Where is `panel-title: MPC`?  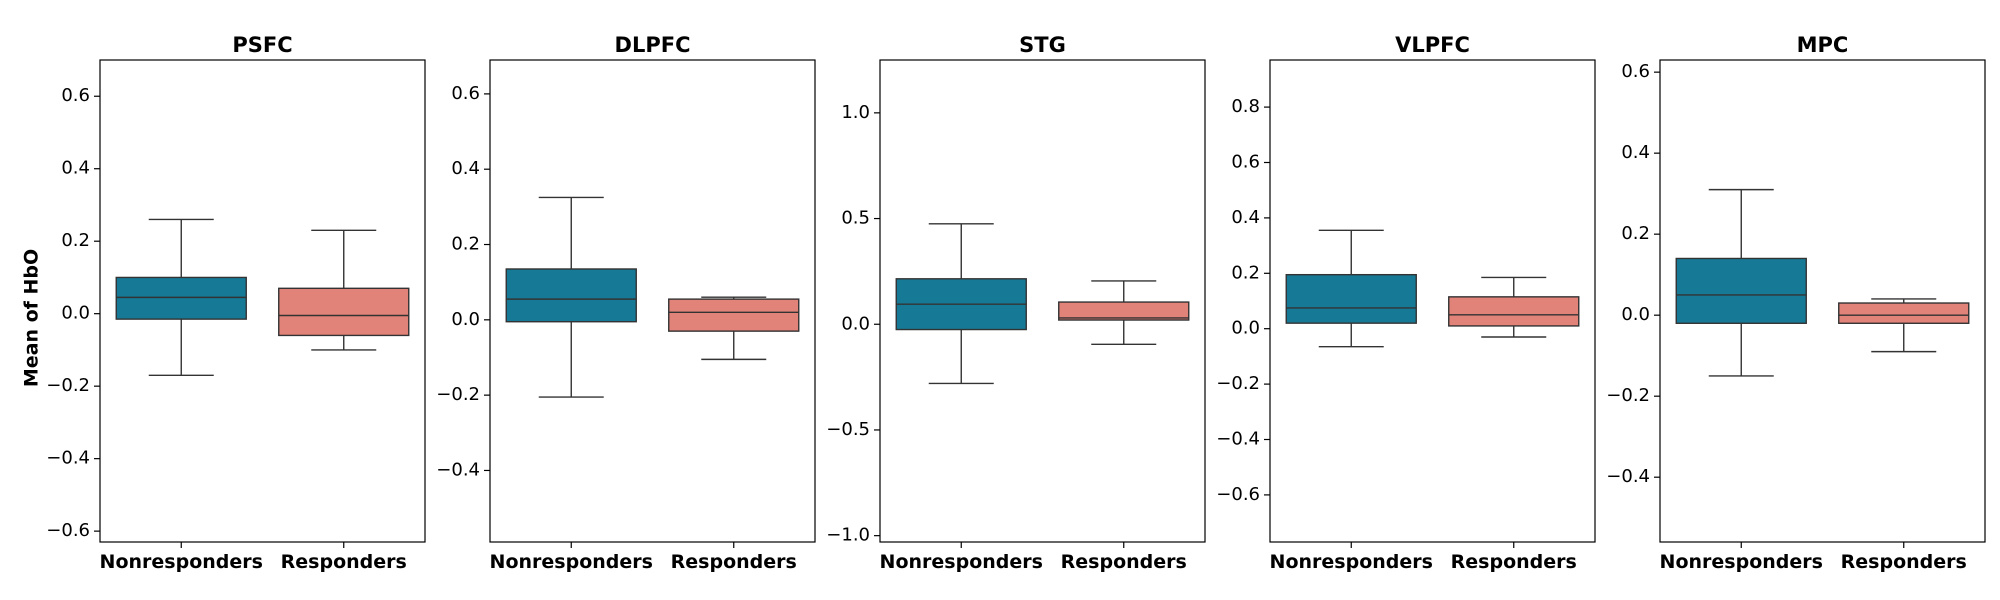
panel-title: MPC is located at coordinates (1823, 45).